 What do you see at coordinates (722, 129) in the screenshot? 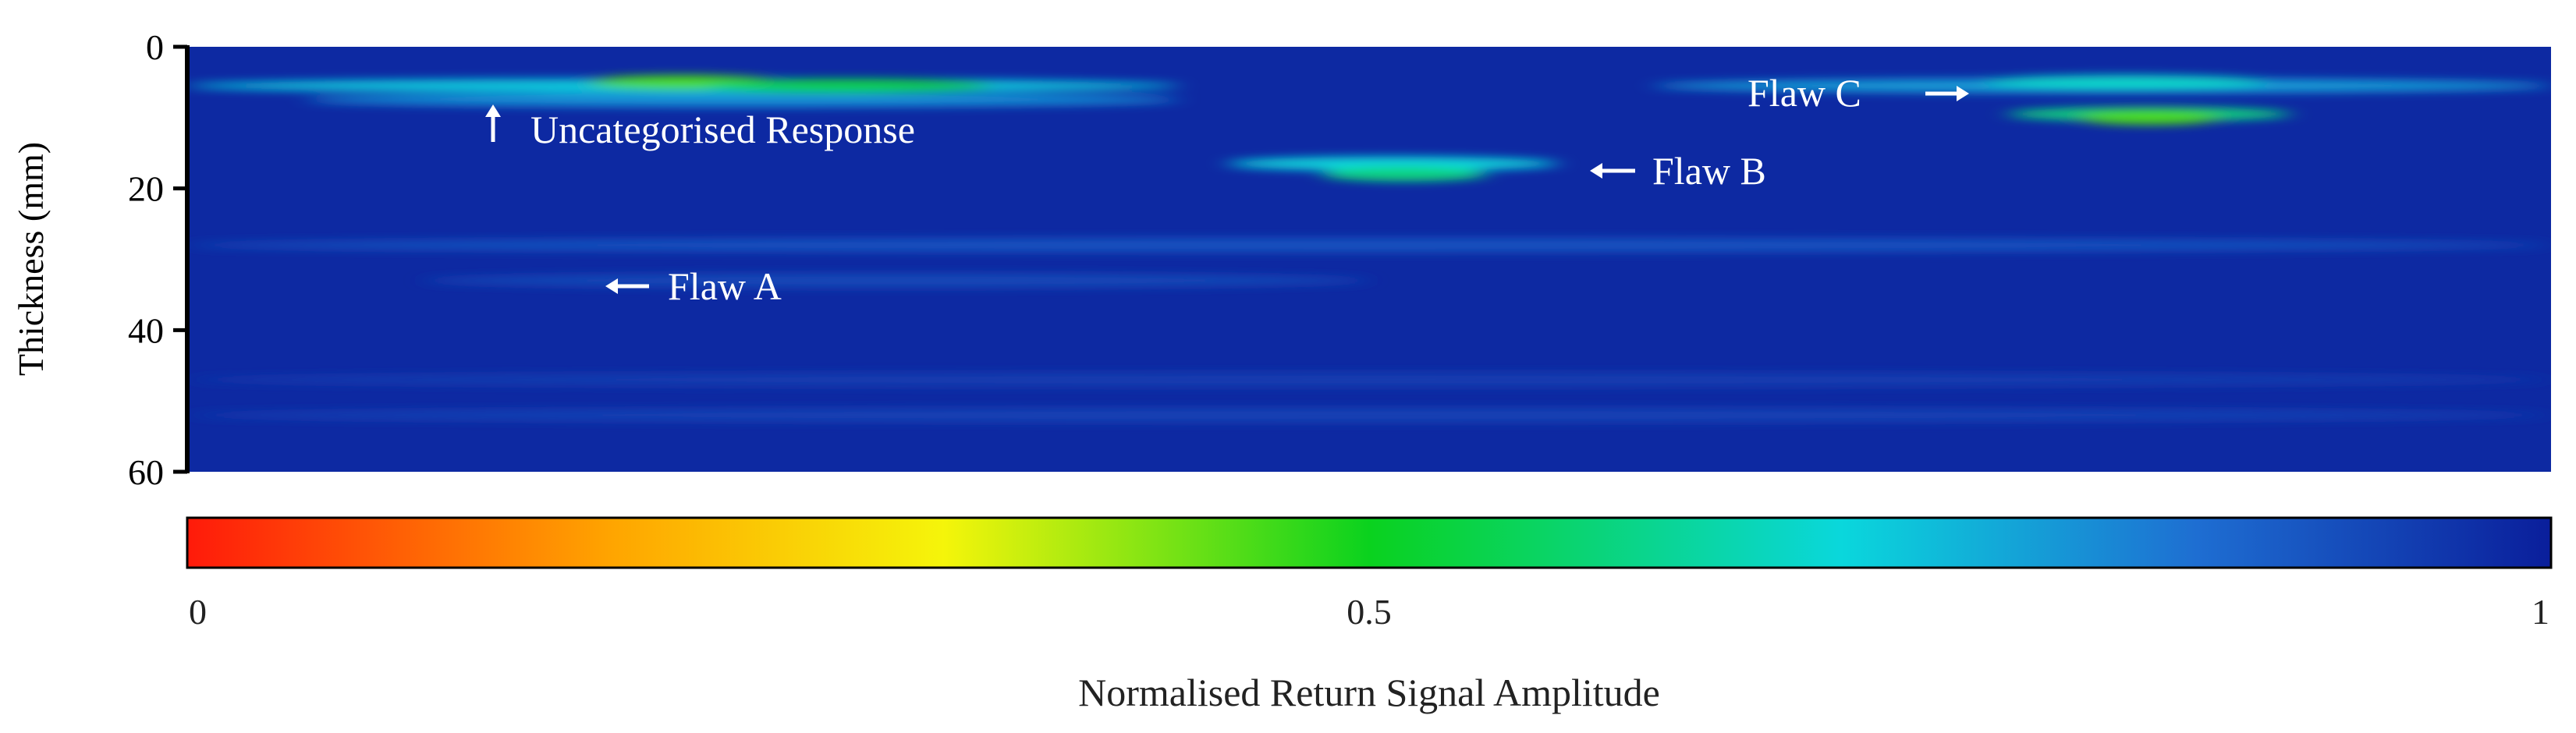
I see `annotation-label: Uncategorised Response` at bounding box center [722, 129].